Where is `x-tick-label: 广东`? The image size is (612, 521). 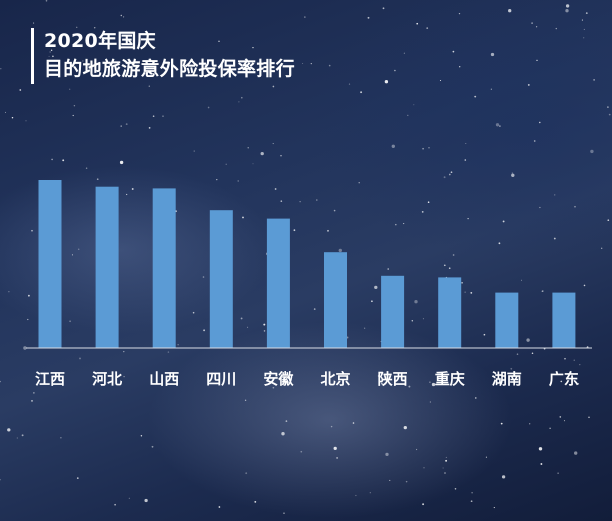
x-tick-label: 广东 is located at coordinates (564, 379).